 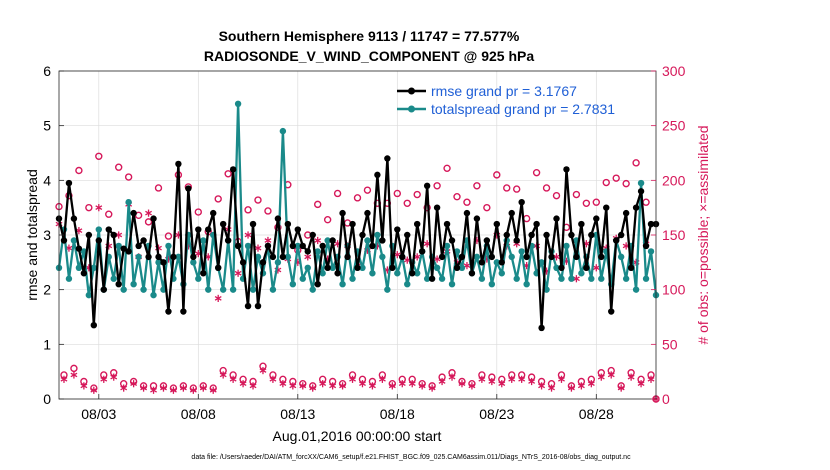 I want to click on y2-tick-label: 50, so click(x=670, y=344).